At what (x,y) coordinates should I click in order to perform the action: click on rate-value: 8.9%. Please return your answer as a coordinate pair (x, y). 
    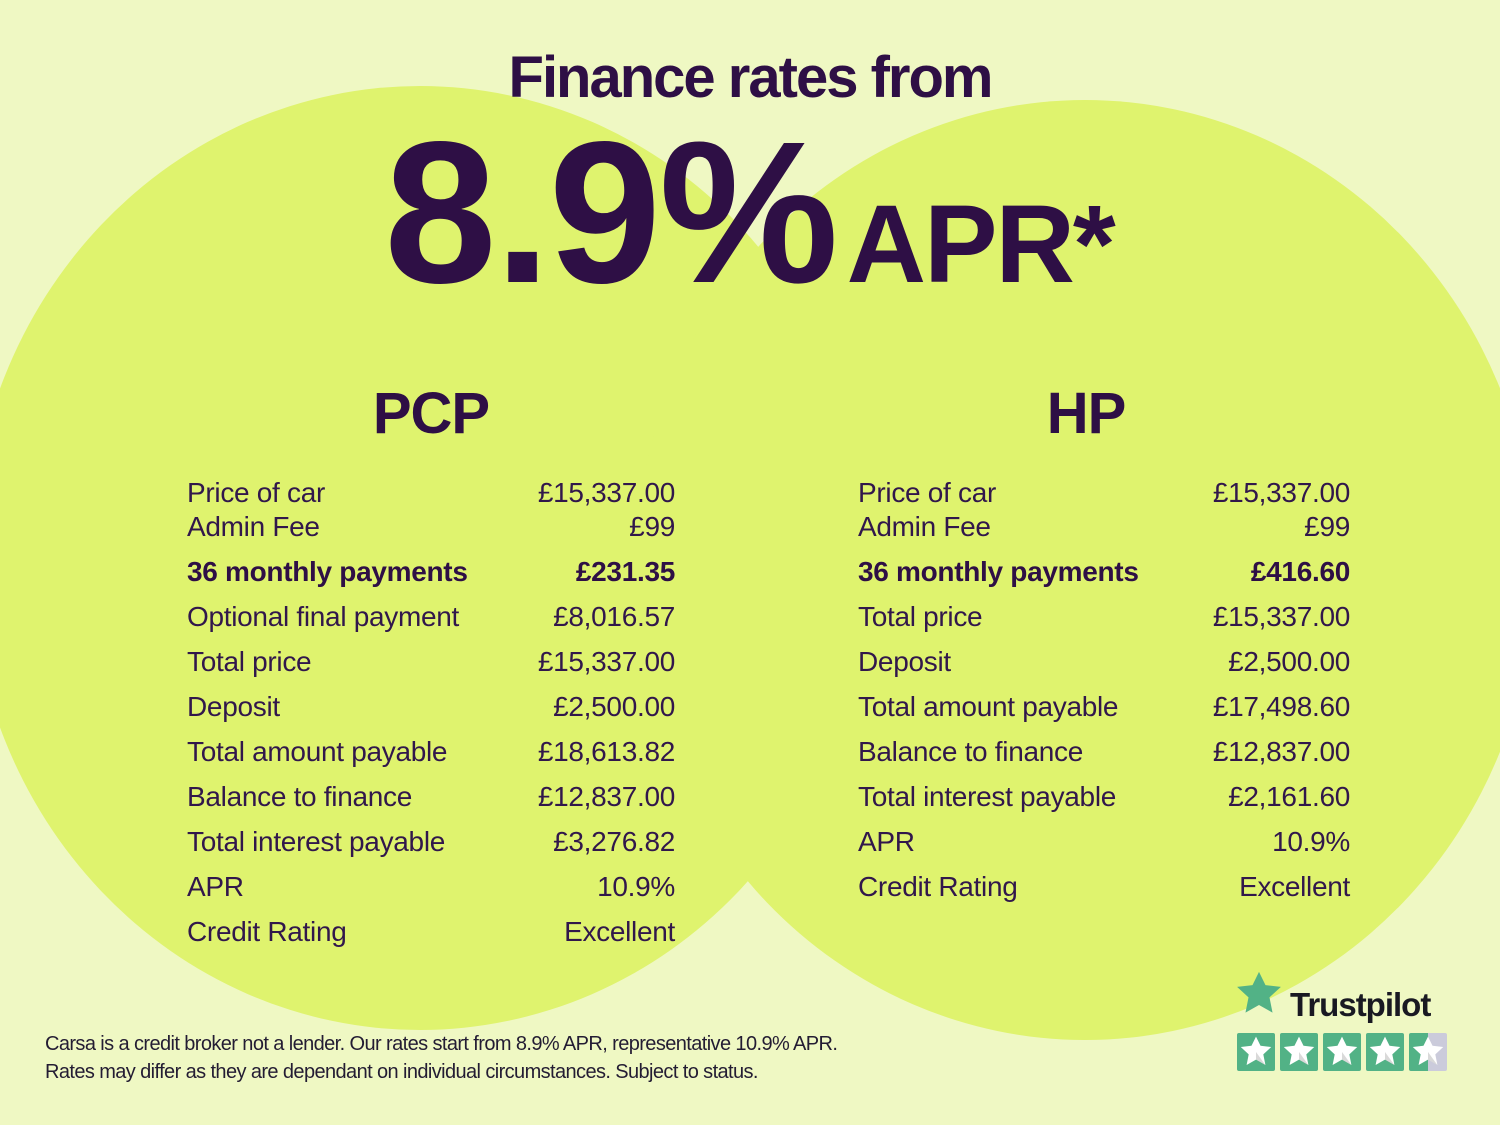
    Looking at the image, I should click on (611, 212).